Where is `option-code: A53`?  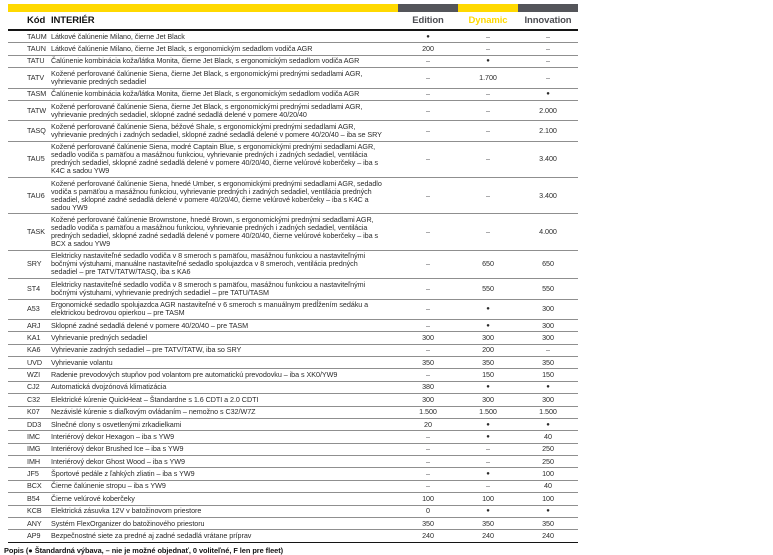
option-code: A53 is located at coordinates (33, 309).